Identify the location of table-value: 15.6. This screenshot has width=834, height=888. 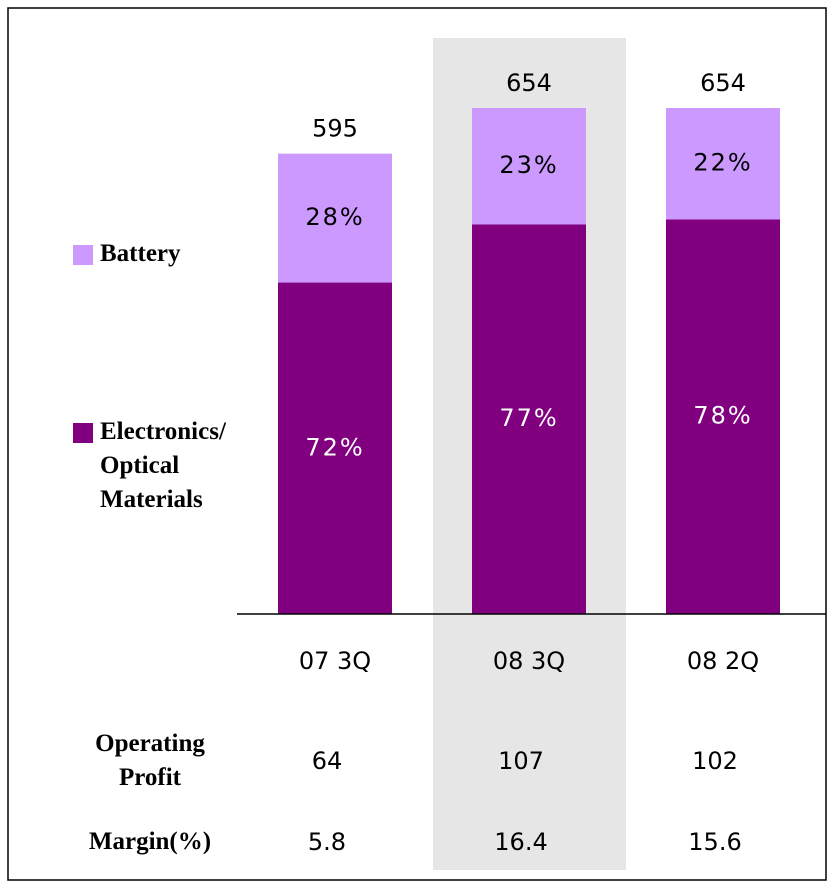
(714, 842).